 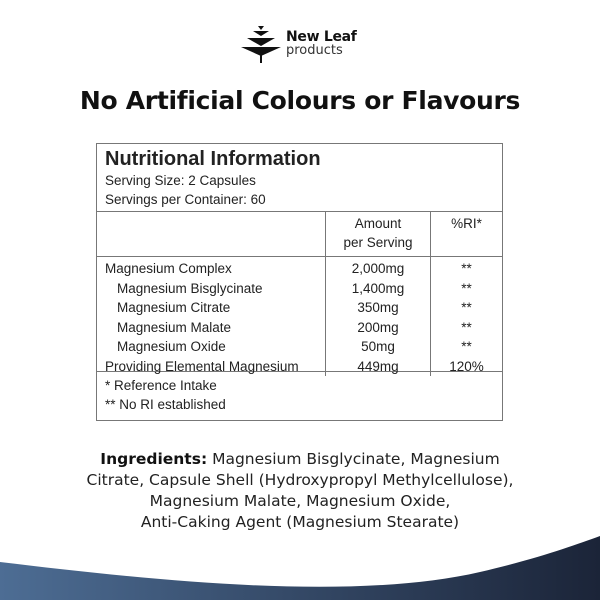 I want to click on col-amount-1: Amount, so click(x=378, y=223).